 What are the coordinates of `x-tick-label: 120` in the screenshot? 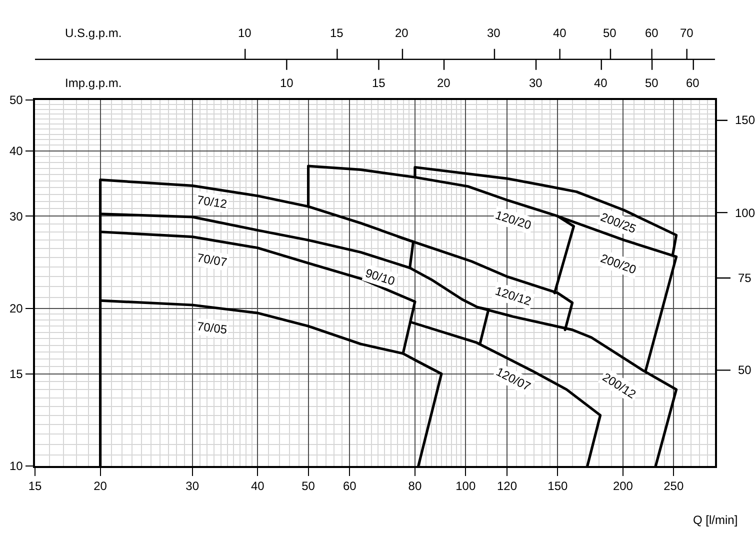 It's located at (507, 486).